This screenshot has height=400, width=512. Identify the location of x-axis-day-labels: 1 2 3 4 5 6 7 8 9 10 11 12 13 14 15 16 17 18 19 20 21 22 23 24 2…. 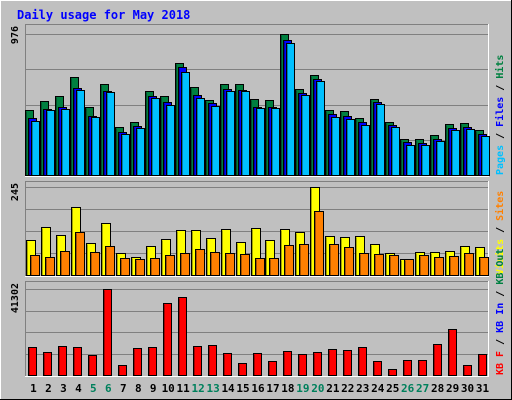
(259, 388).